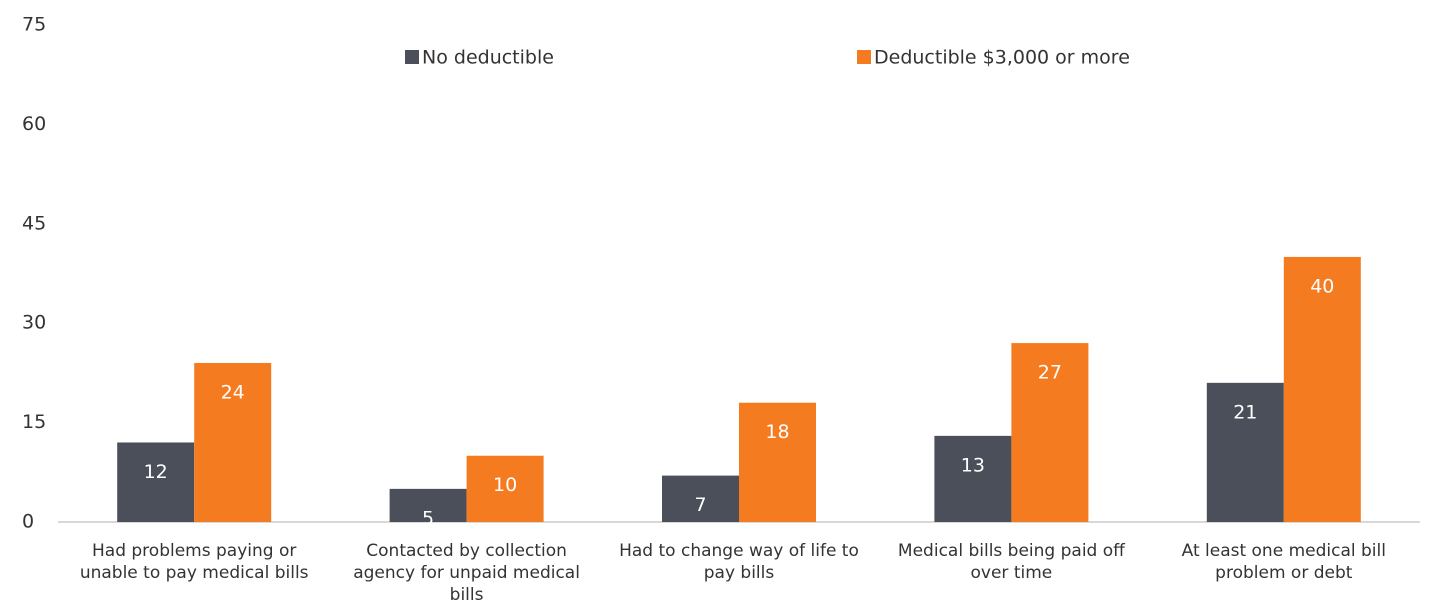 The image size is (1429, 613). What do you see at coordinates (34, 422) in the screenshot?
I see `y-tick-label: 15` at bounding box center [34, 422].